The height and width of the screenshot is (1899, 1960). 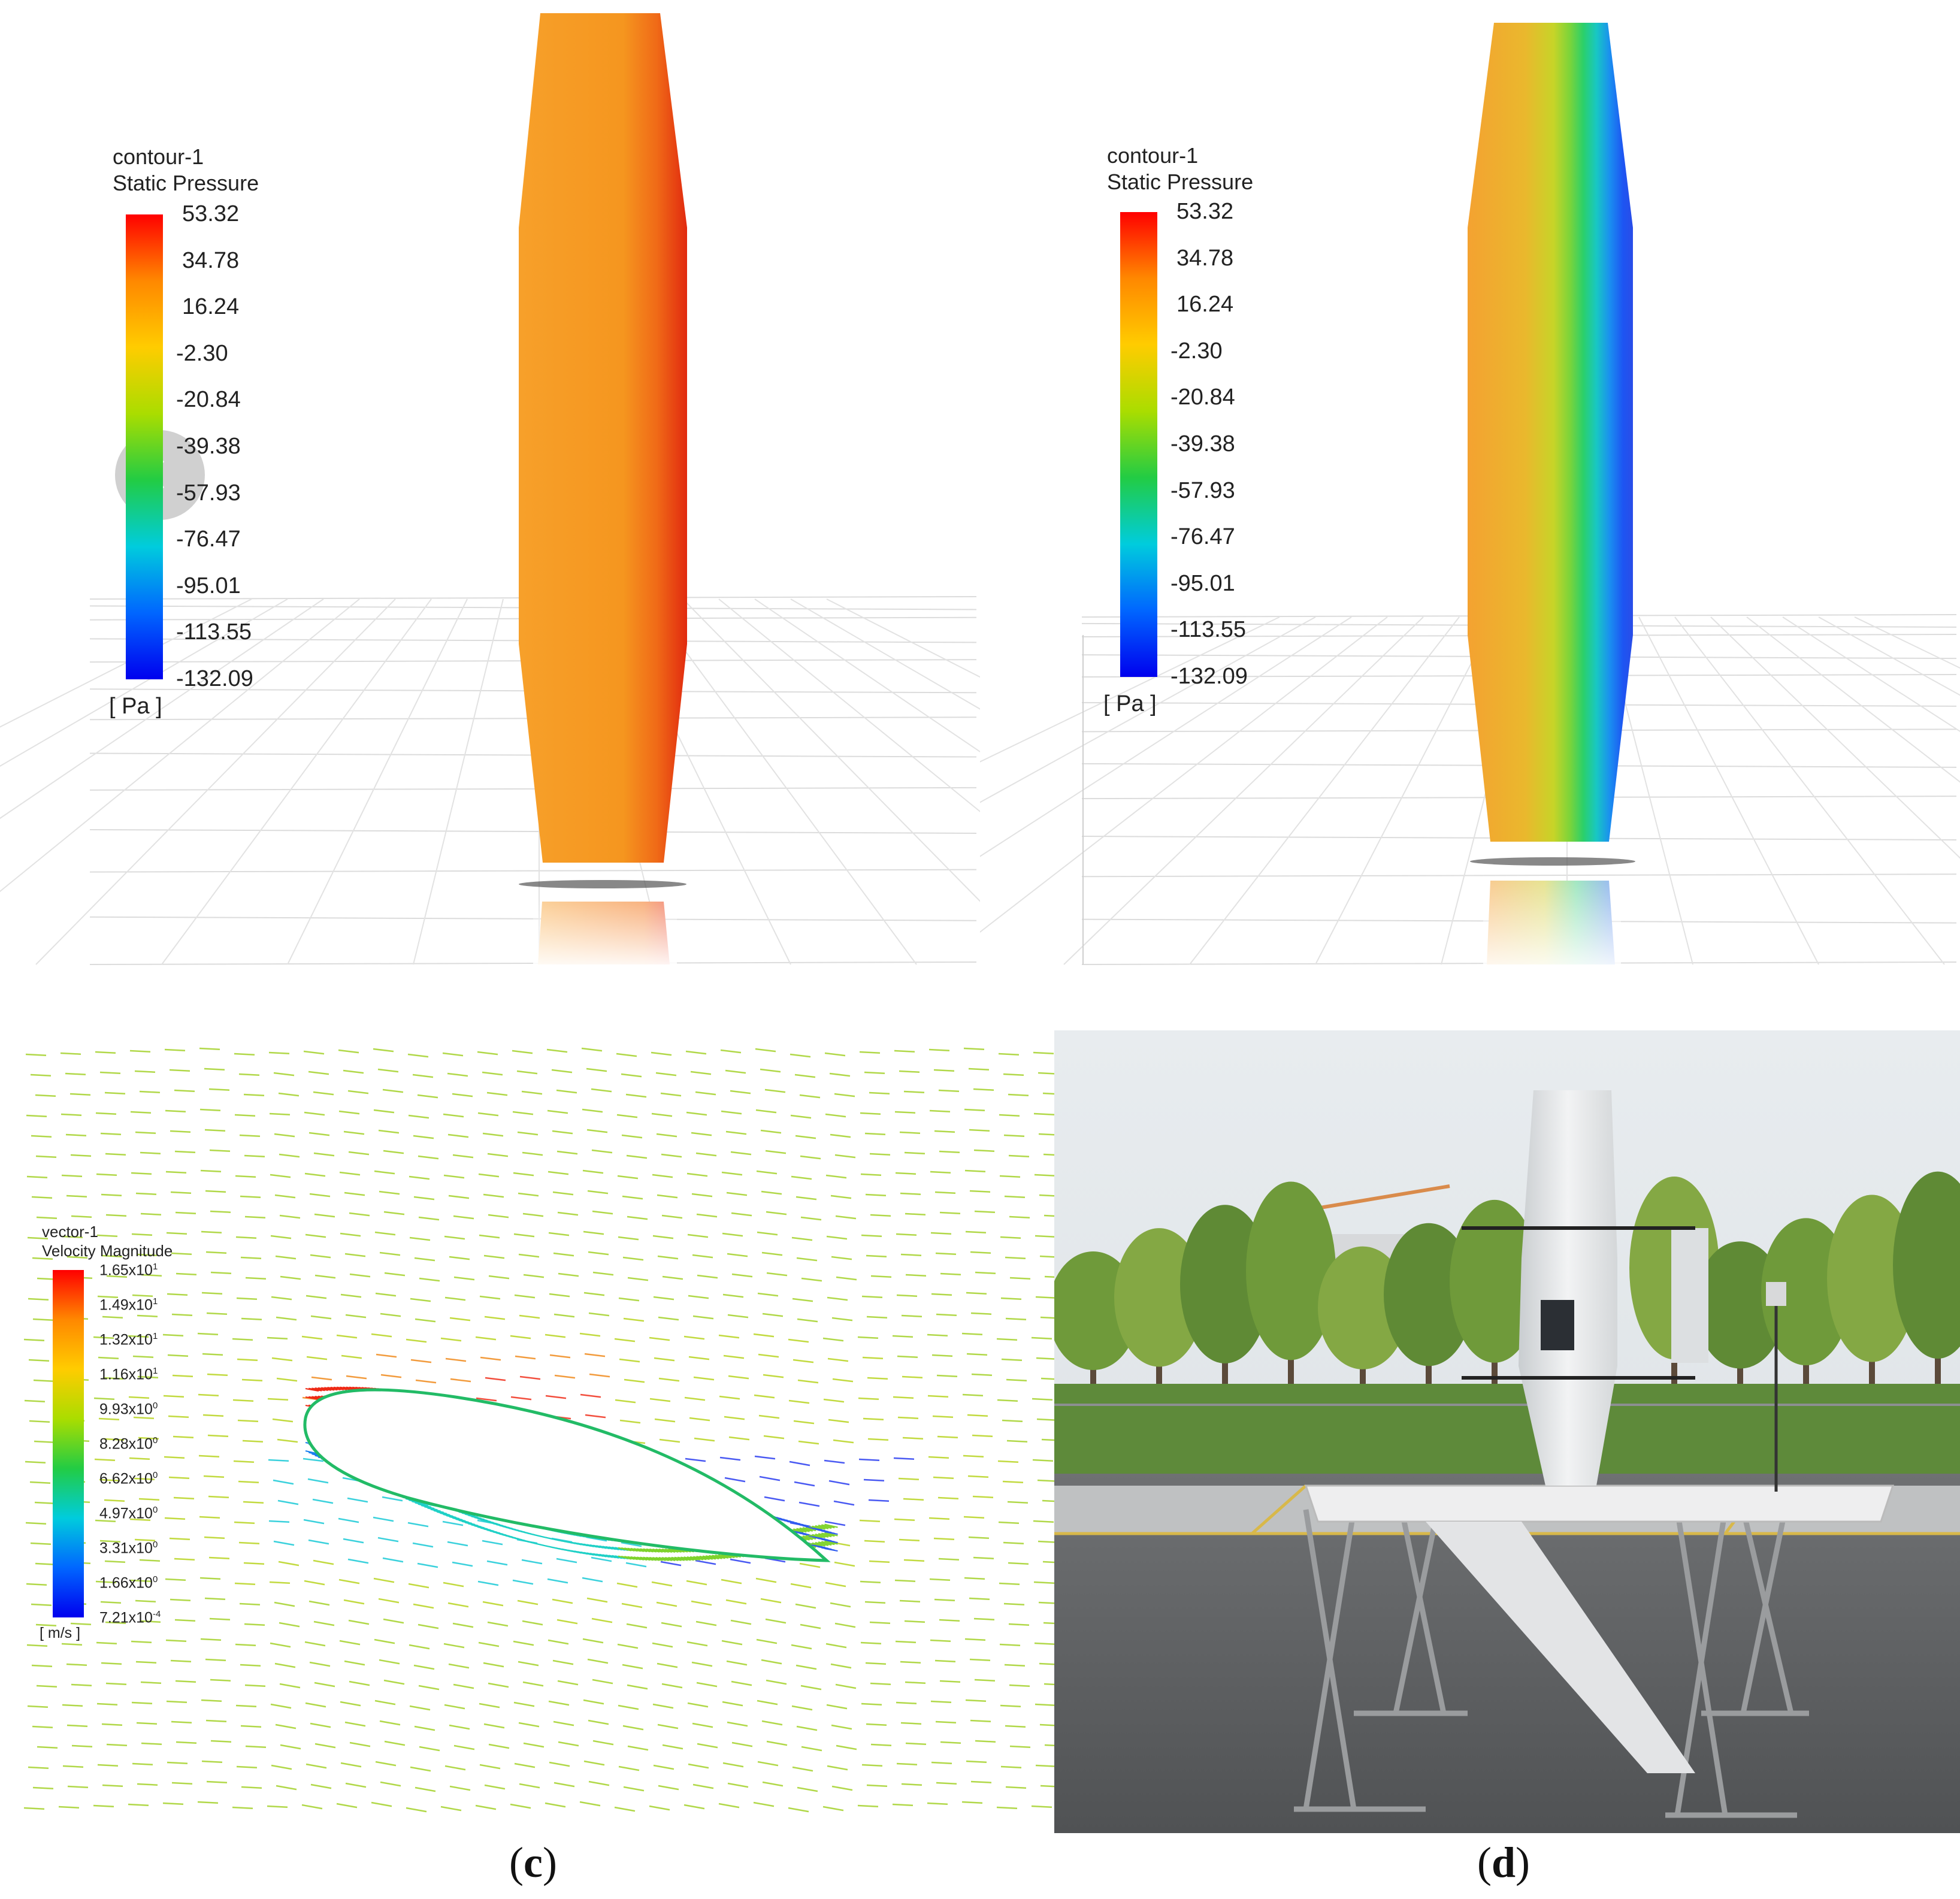 What do you see at coordinates (1139, 445) in the screenshot?
I see `legend-b-colorbar` at bounding box center [1139, 445].